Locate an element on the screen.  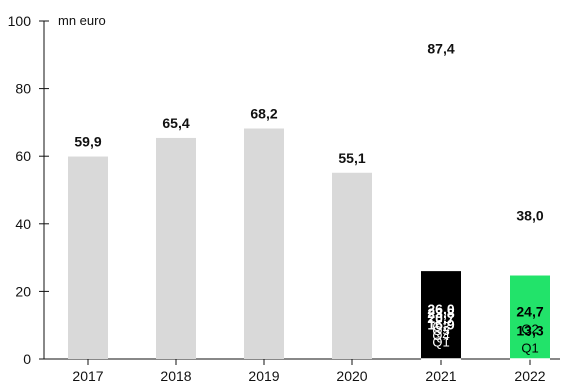
y-tick-label: 40 is located at coordinates (23, 224).